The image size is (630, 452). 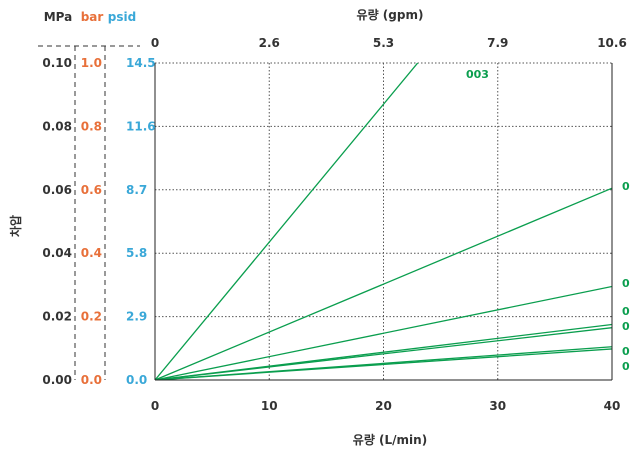 I want to click on y-tick-label-bar: 0.0, so click(x=91, y=380).